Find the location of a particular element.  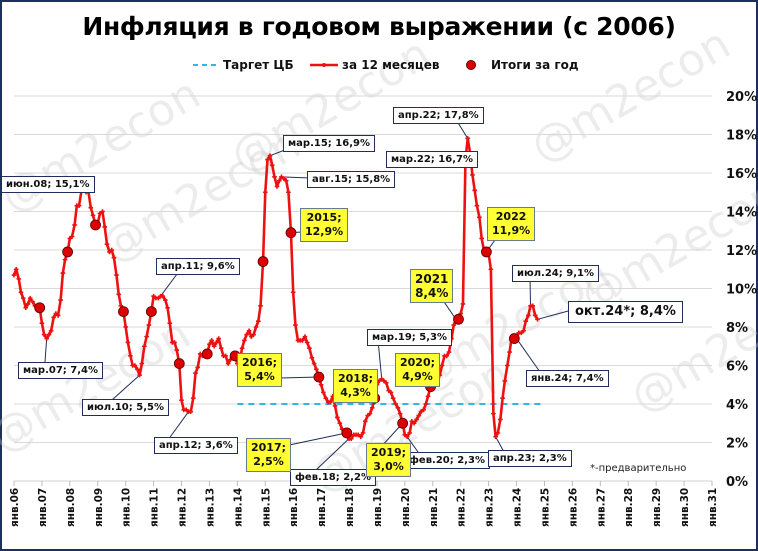

y-tick-label: 14% is located at coordinates (741, 213).